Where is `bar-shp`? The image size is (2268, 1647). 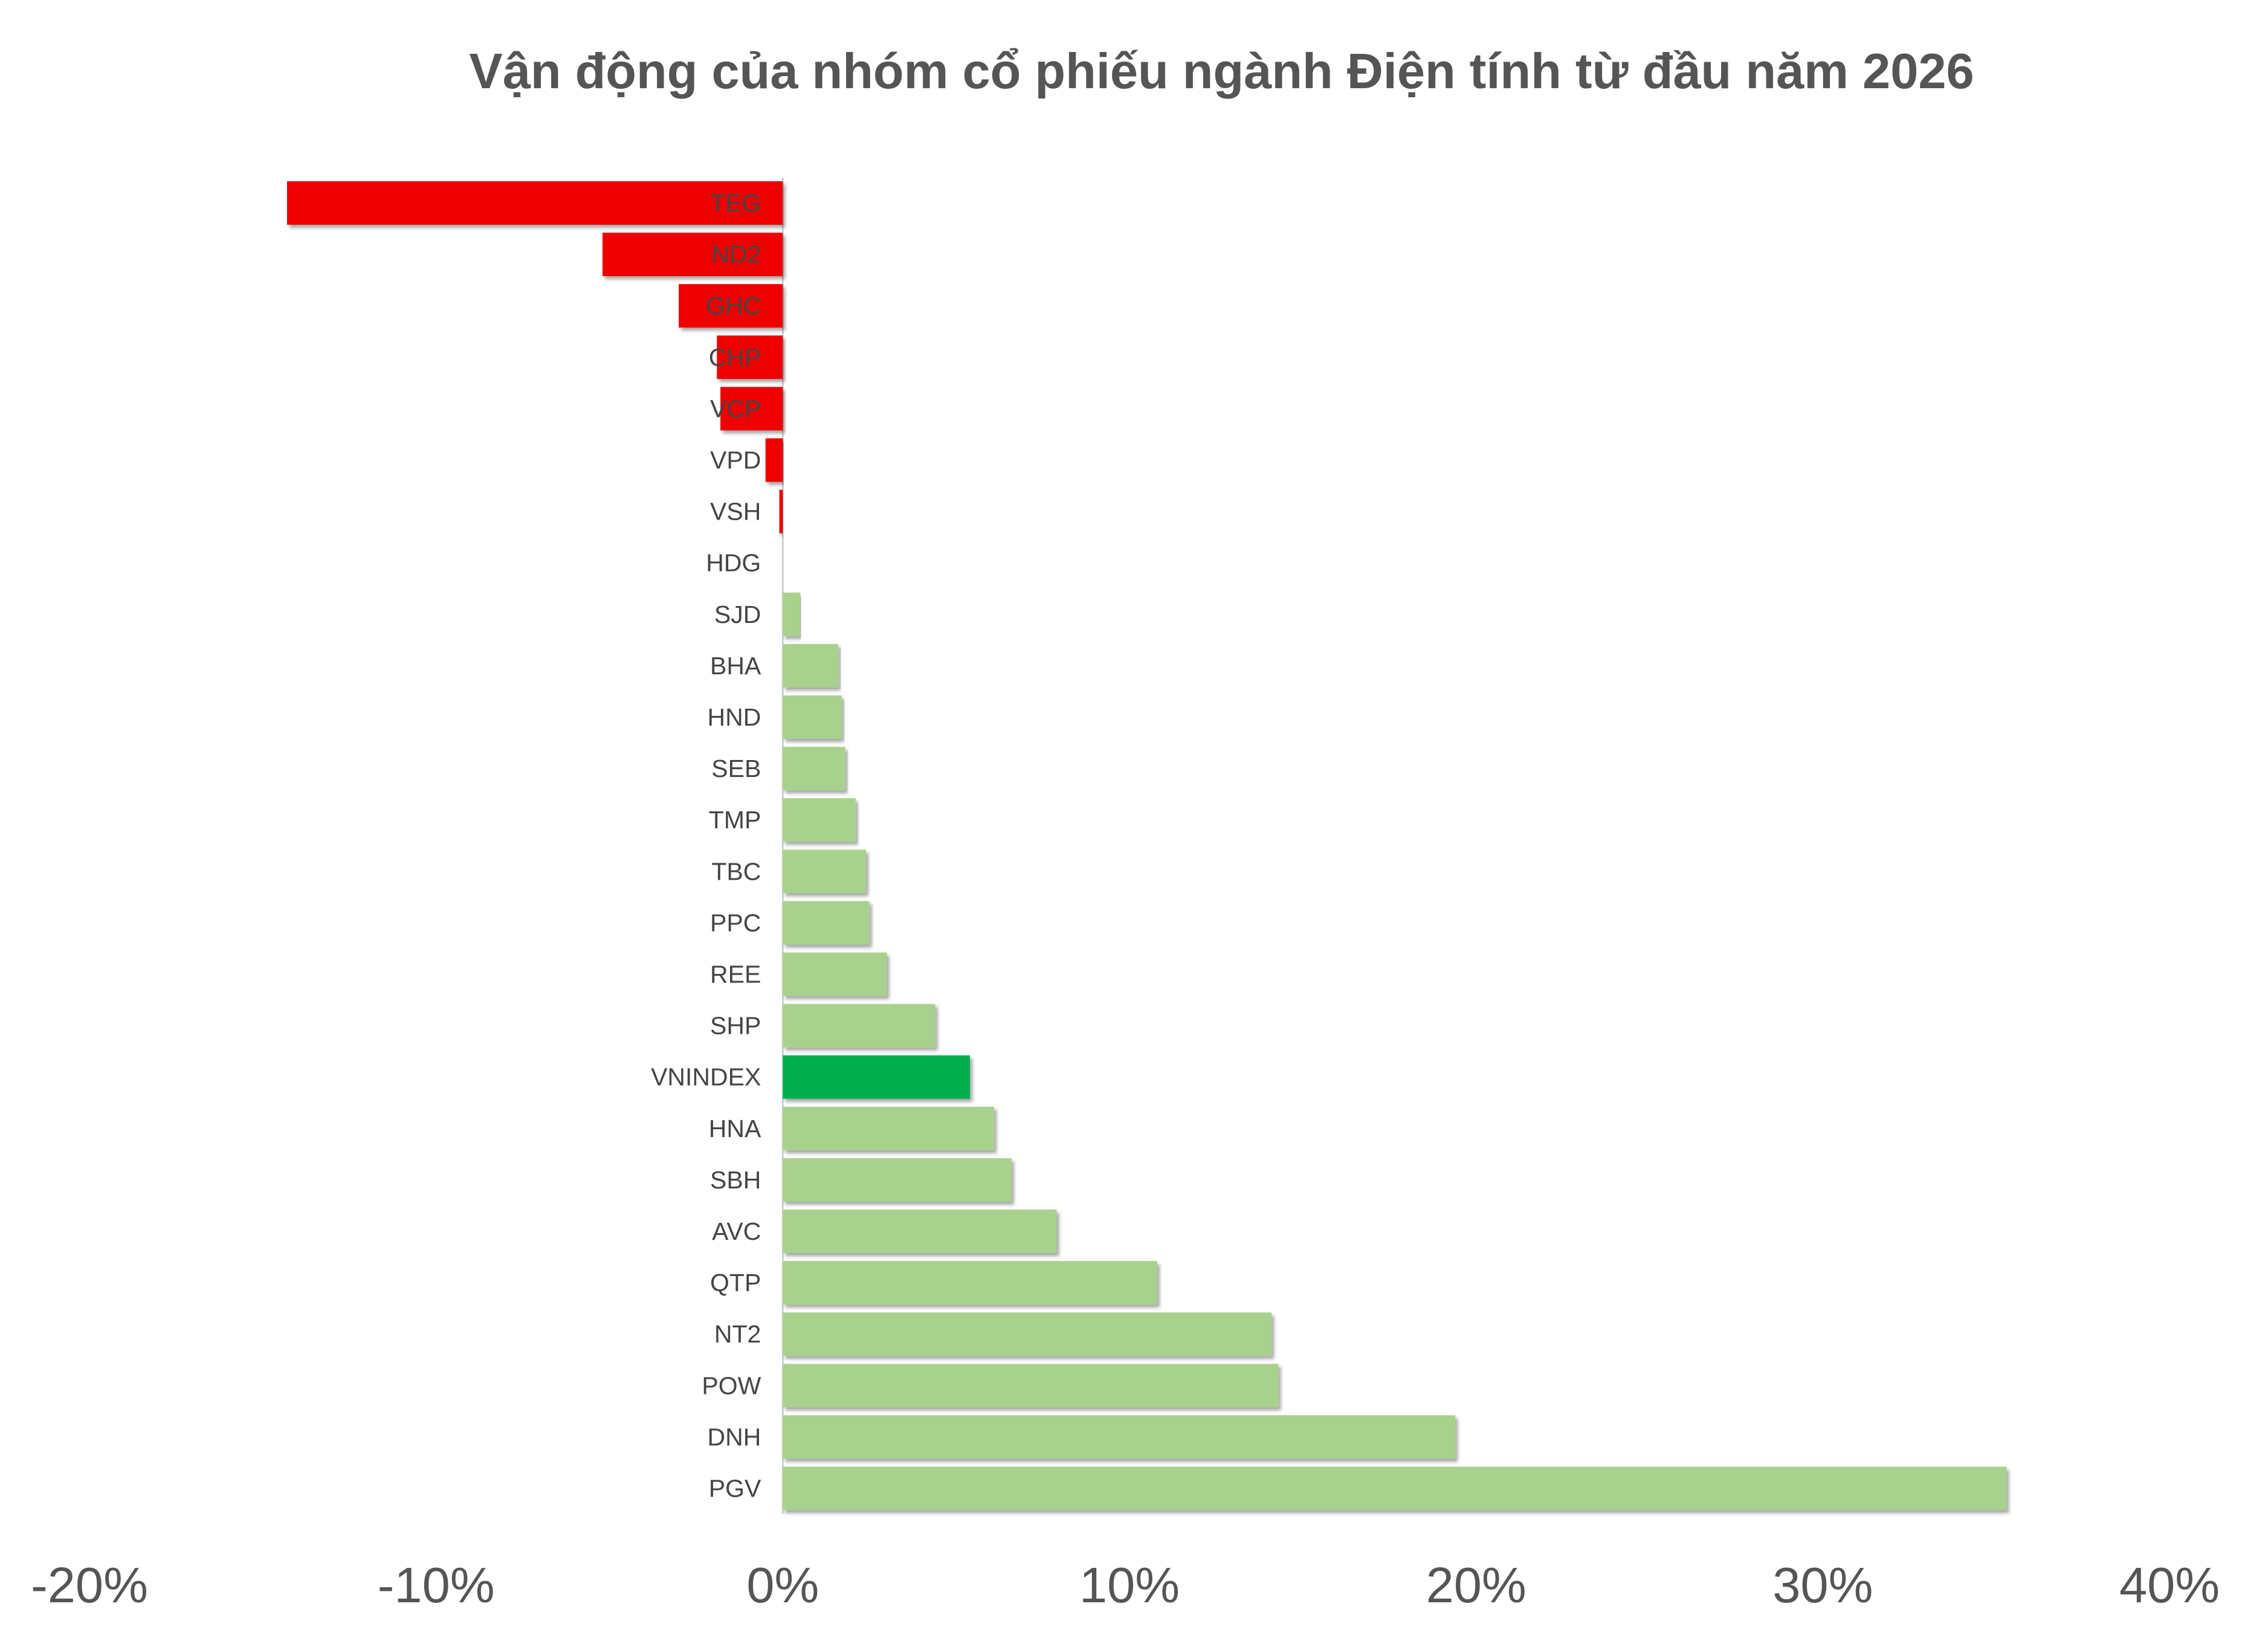 bar-shp is located at coordinates (859, 1026).